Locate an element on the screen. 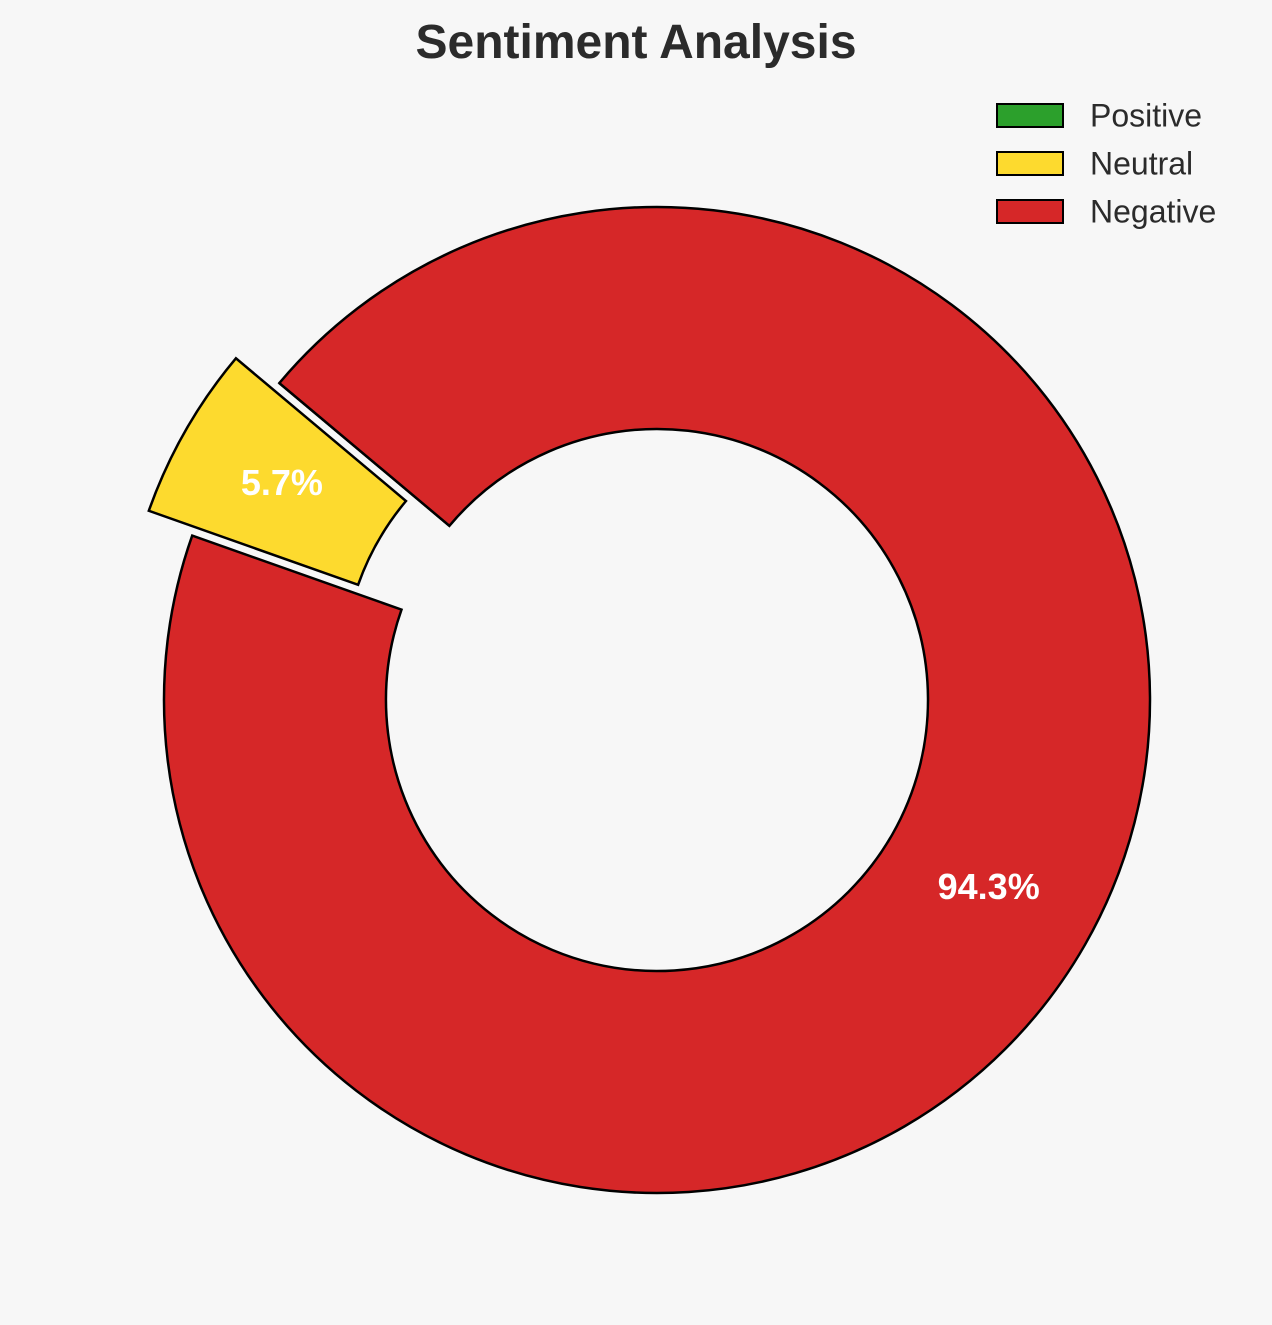  legend-label-negative: Negative is located at coordinates (1153, 212).